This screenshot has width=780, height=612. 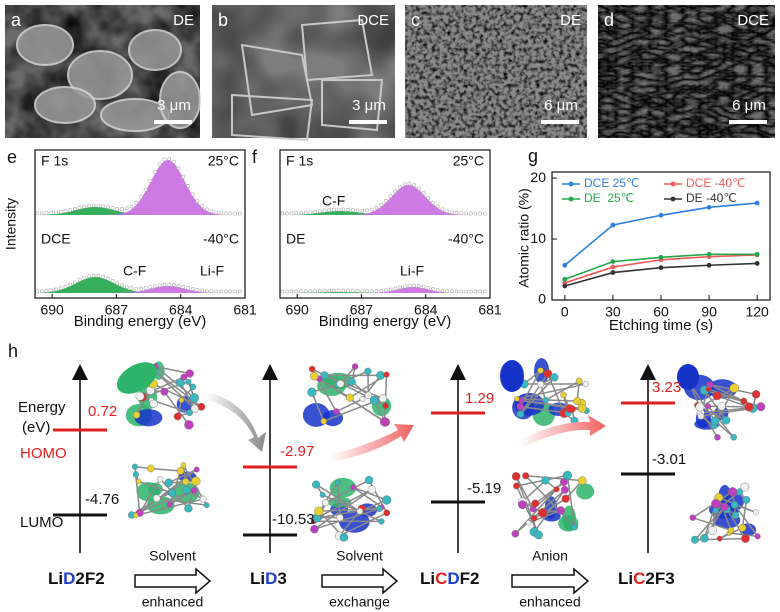 What do you see at coordinates (134, 271) in the screenshot?
I see `peak-label: C-F` at bounding box center [134, 271].